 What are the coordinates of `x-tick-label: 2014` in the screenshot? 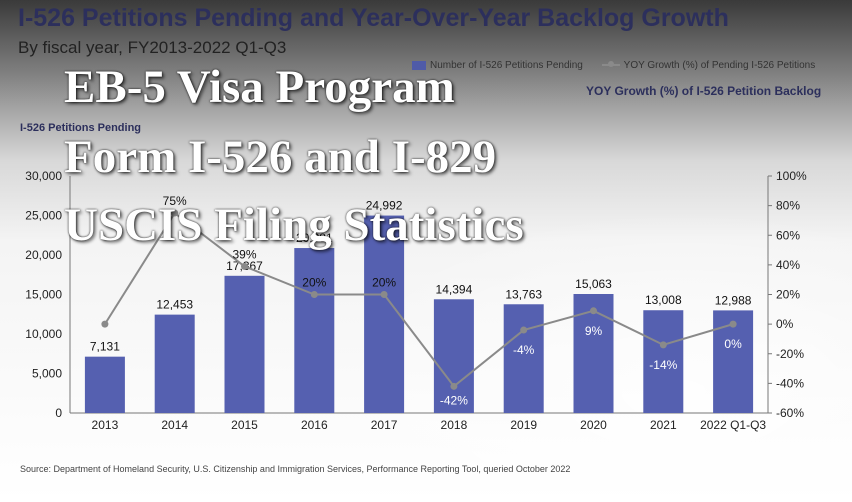 It's located at (174, 425).